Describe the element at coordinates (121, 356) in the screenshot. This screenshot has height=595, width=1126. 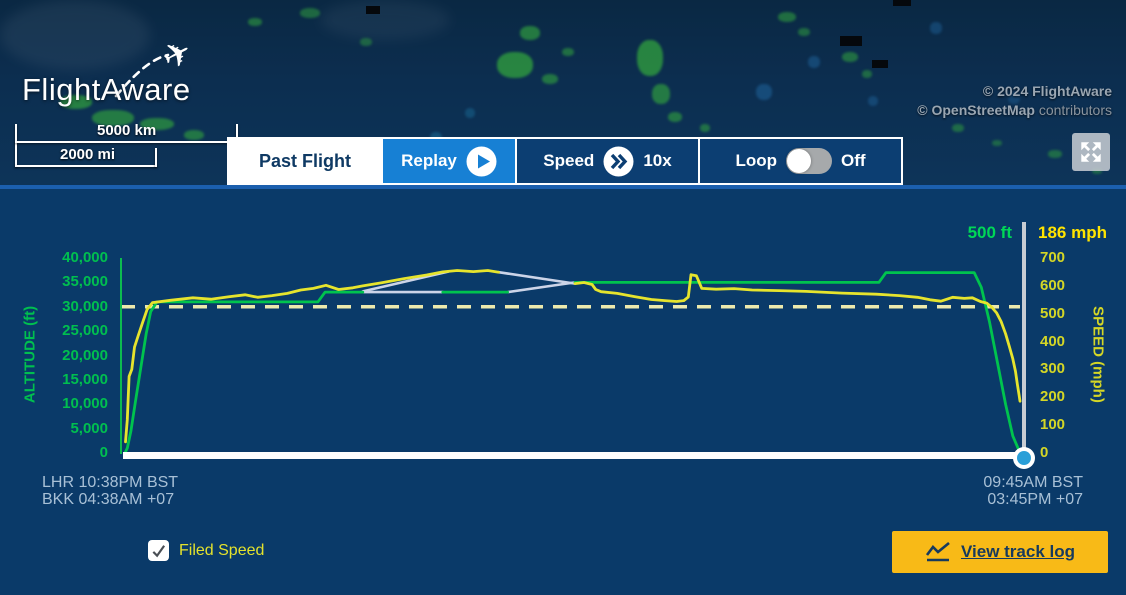
I see `altitude-axis-line` at that location.